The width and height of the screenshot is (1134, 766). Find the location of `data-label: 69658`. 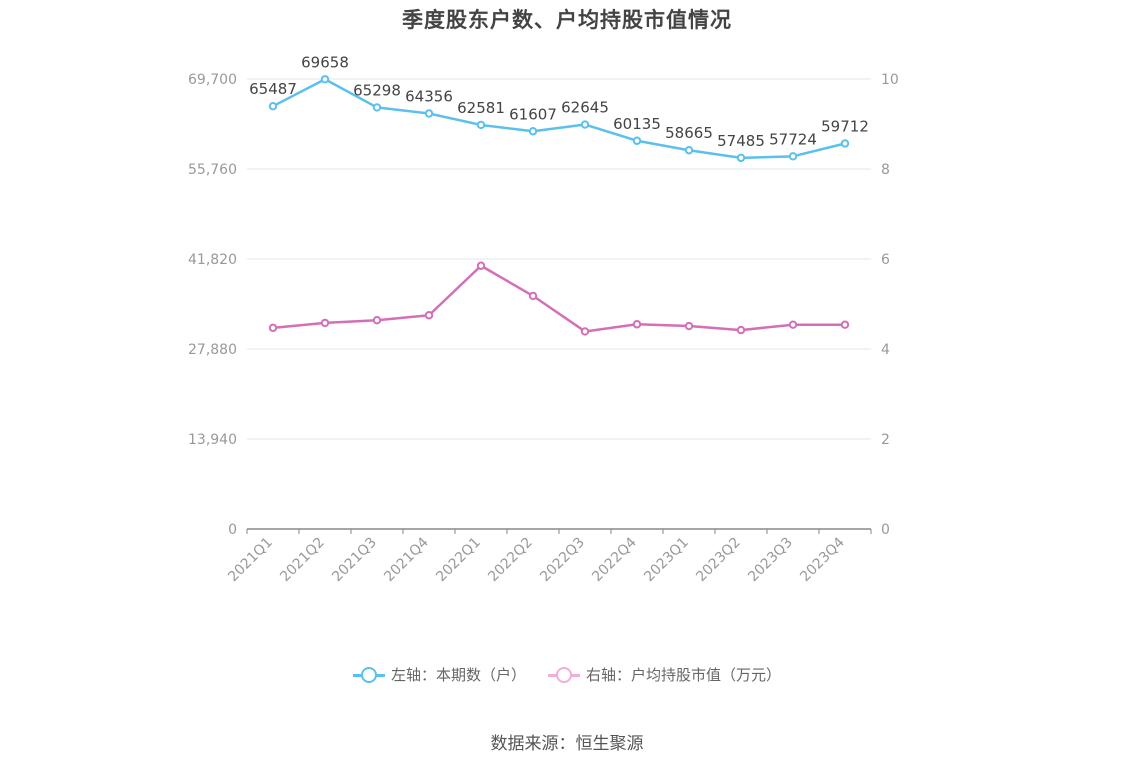

data-label: 69658 is located at coordinates (325, 62).